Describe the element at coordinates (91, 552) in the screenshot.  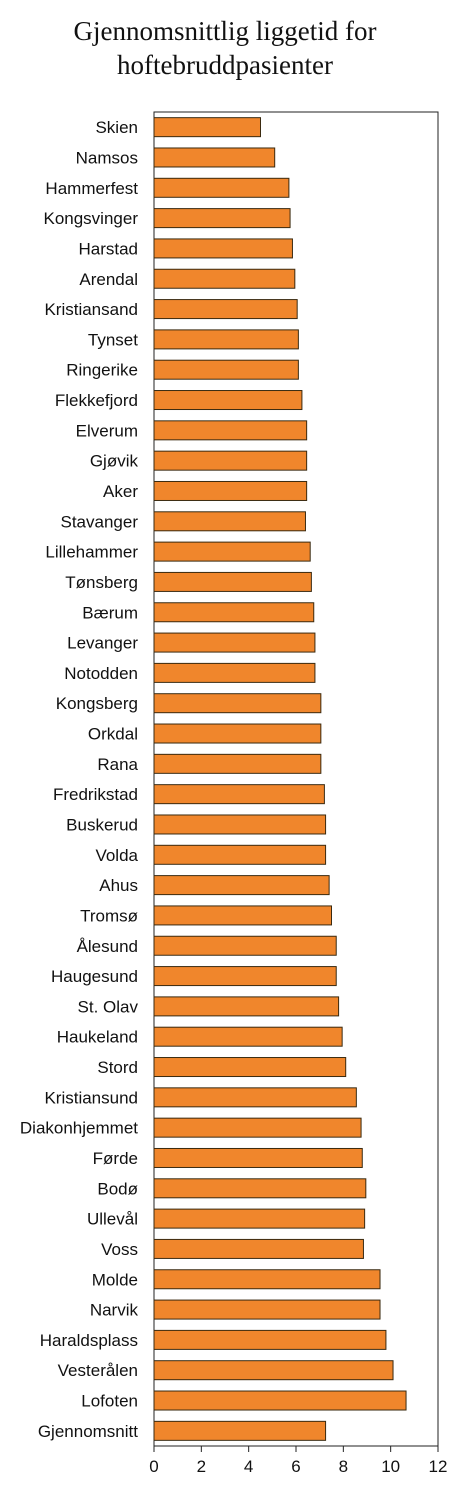
I see `category-label: Lillehammer` at that location.